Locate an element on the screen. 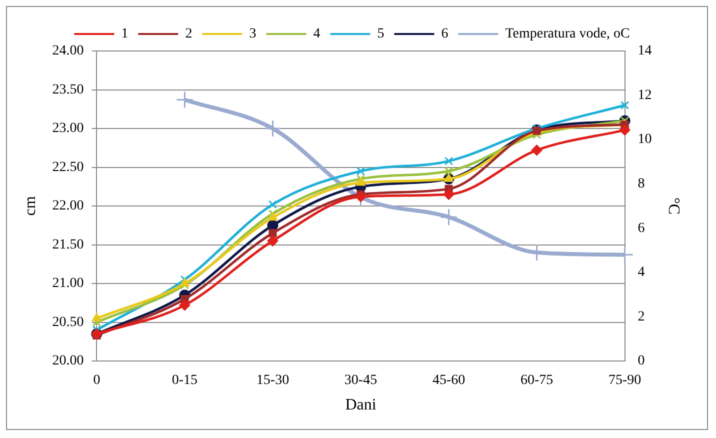  y2-tick-label: 10 is located at coordinates (645, 140).